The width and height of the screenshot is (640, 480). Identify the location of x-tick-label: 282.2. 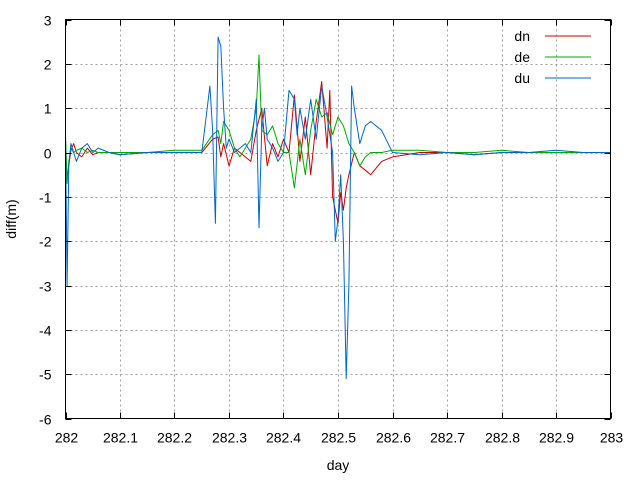
(174, 438).